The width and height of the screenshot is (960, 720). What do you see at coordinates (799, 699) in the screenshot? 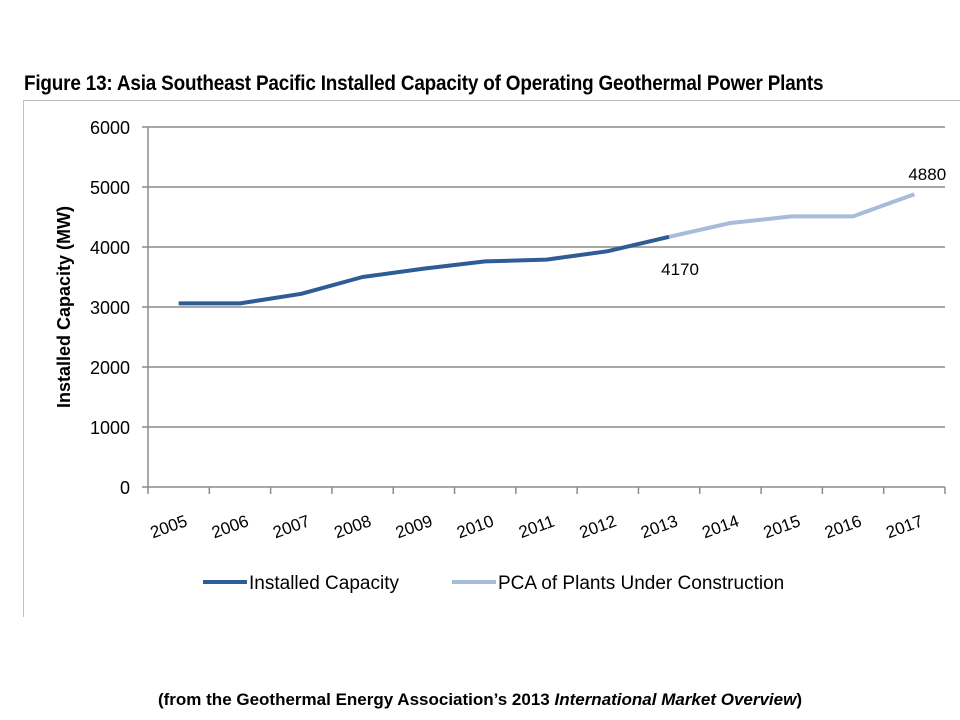
I see `caption-suffix: )` at bounding box center [799, 699].